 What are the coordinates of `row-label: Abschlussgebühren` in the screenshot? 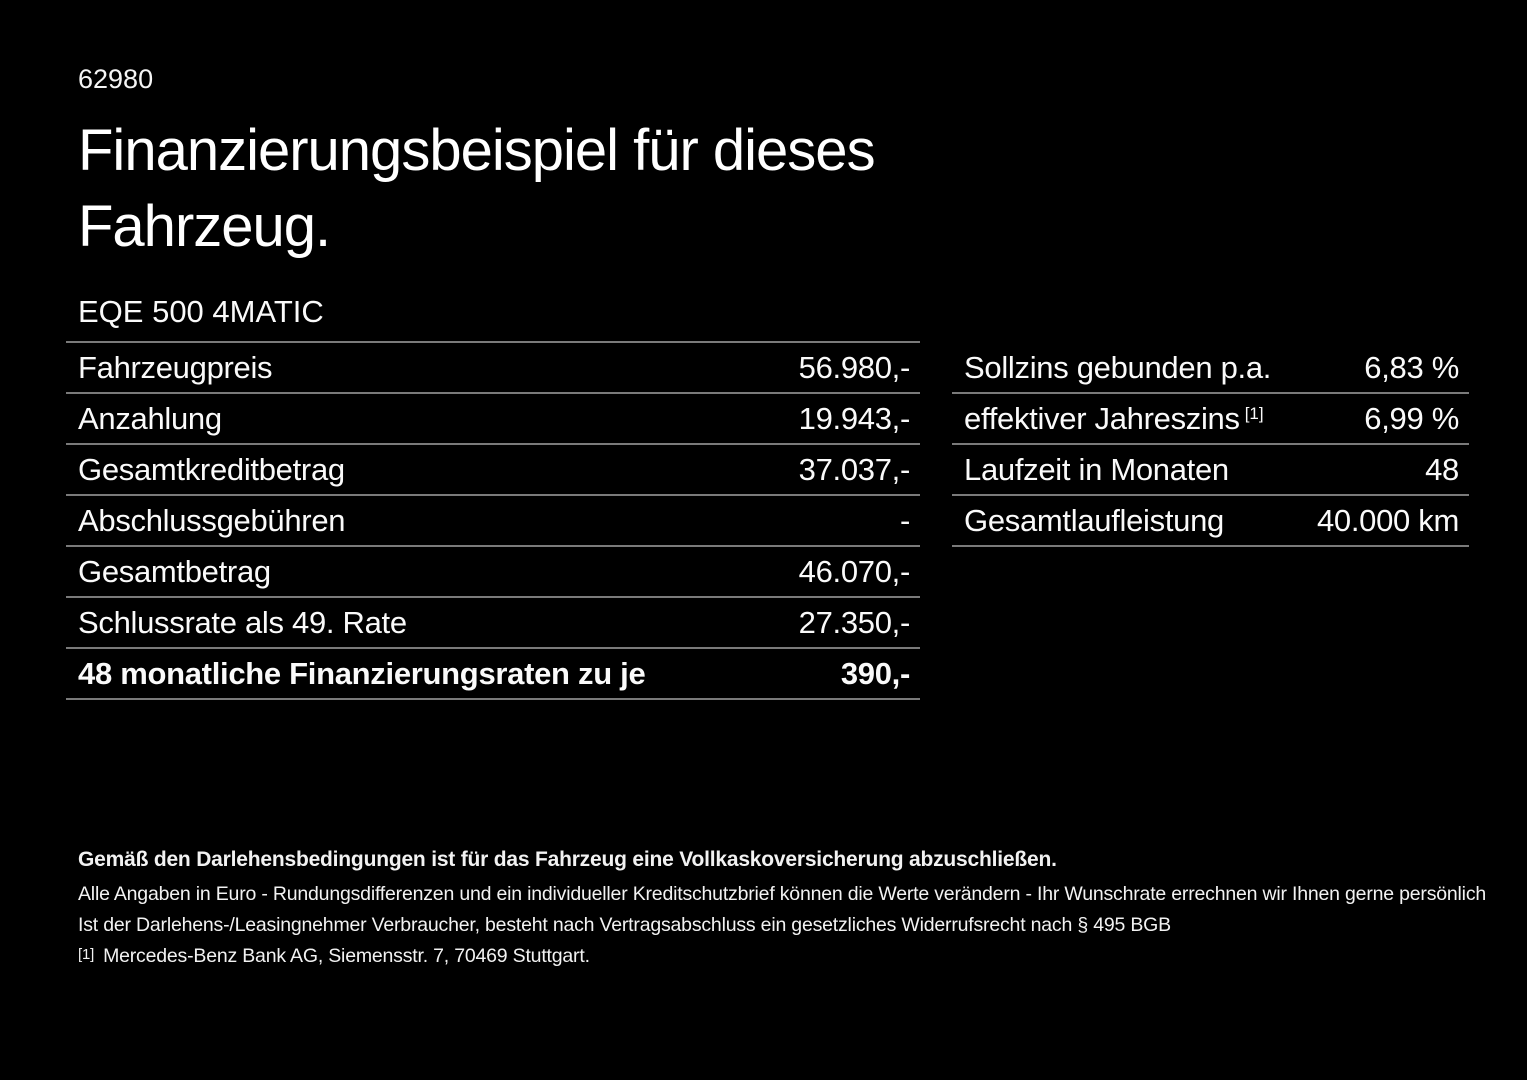 It's located at (212, 520).